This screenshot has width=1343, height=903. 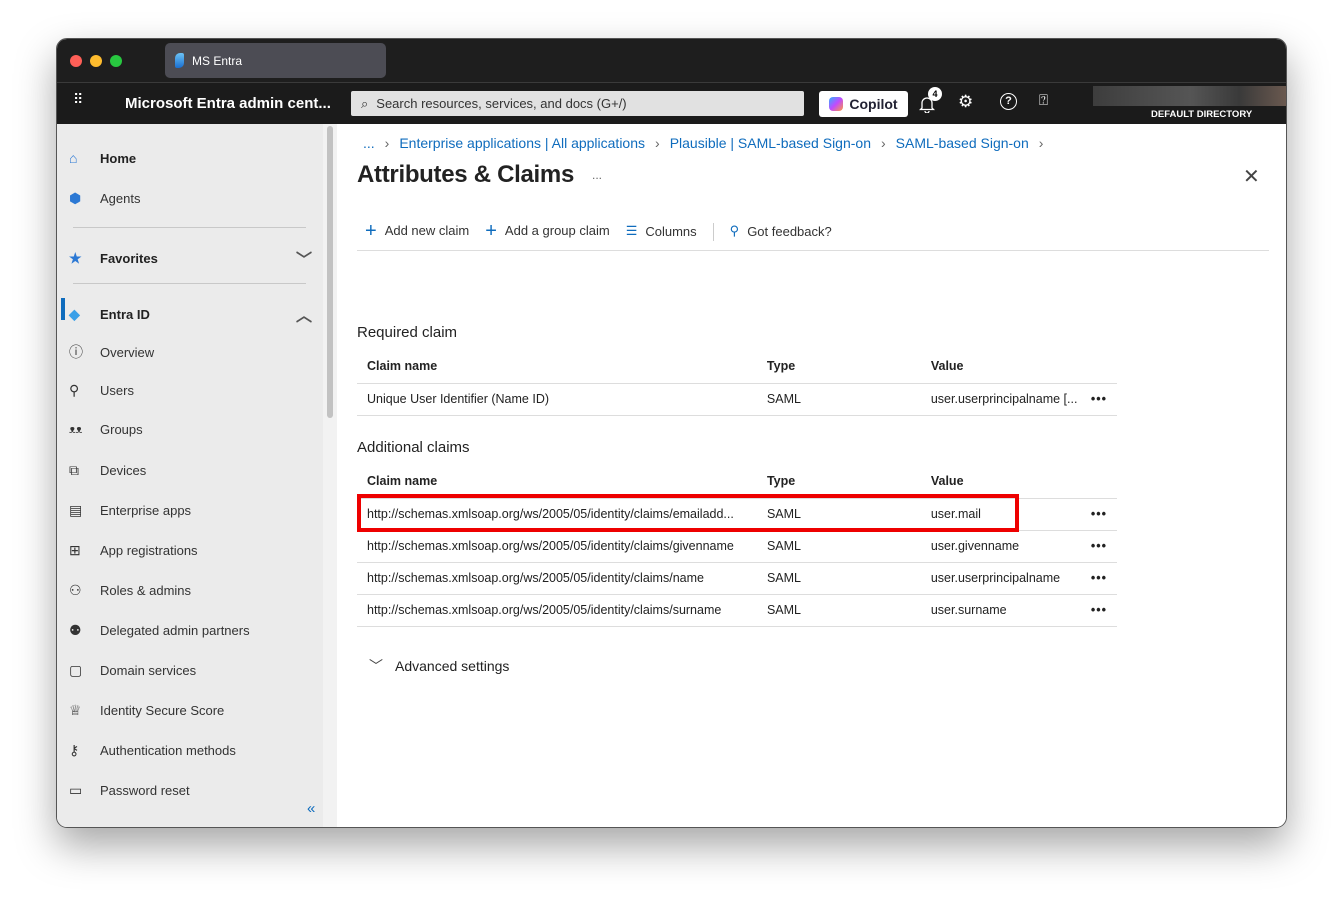 What do you see at coordinates (75, 710) in the screenshot?
I see `trophy-icon: ♕` at bounding box center [75, 710].